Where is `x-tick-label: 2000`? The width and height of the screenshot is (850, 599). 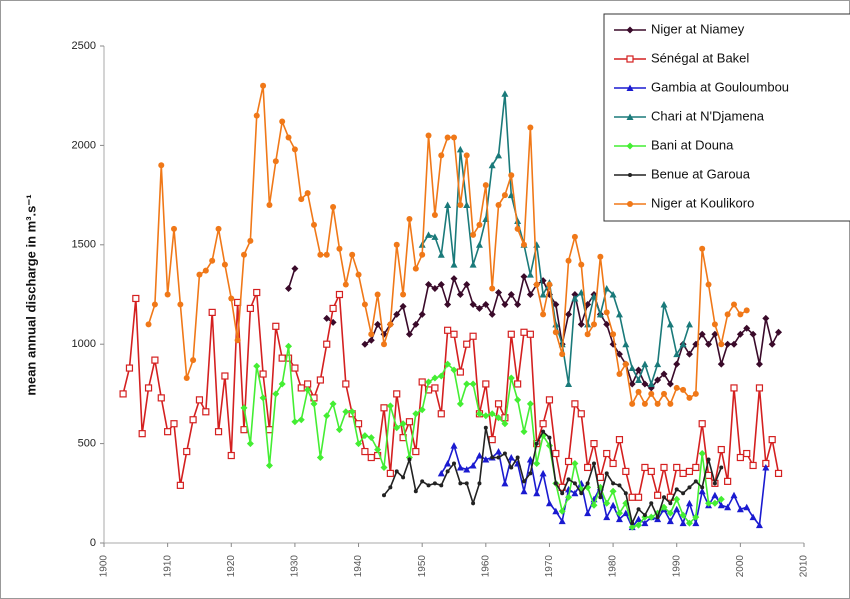
x-tick-label: 2000 is located at coordinates (740, 566).